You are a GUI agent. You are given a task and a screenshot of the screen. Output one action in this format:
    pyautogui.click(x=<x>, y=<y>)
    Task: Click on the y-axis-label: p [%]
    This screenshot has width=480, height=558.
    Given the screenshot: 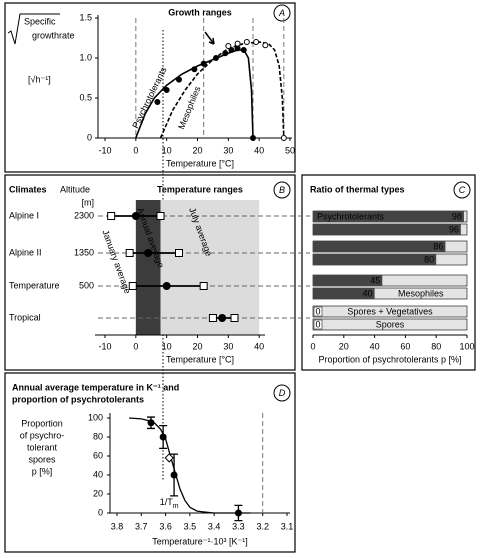 What is the action you would take?
    pyautogui.click(x=42, y=471)
    